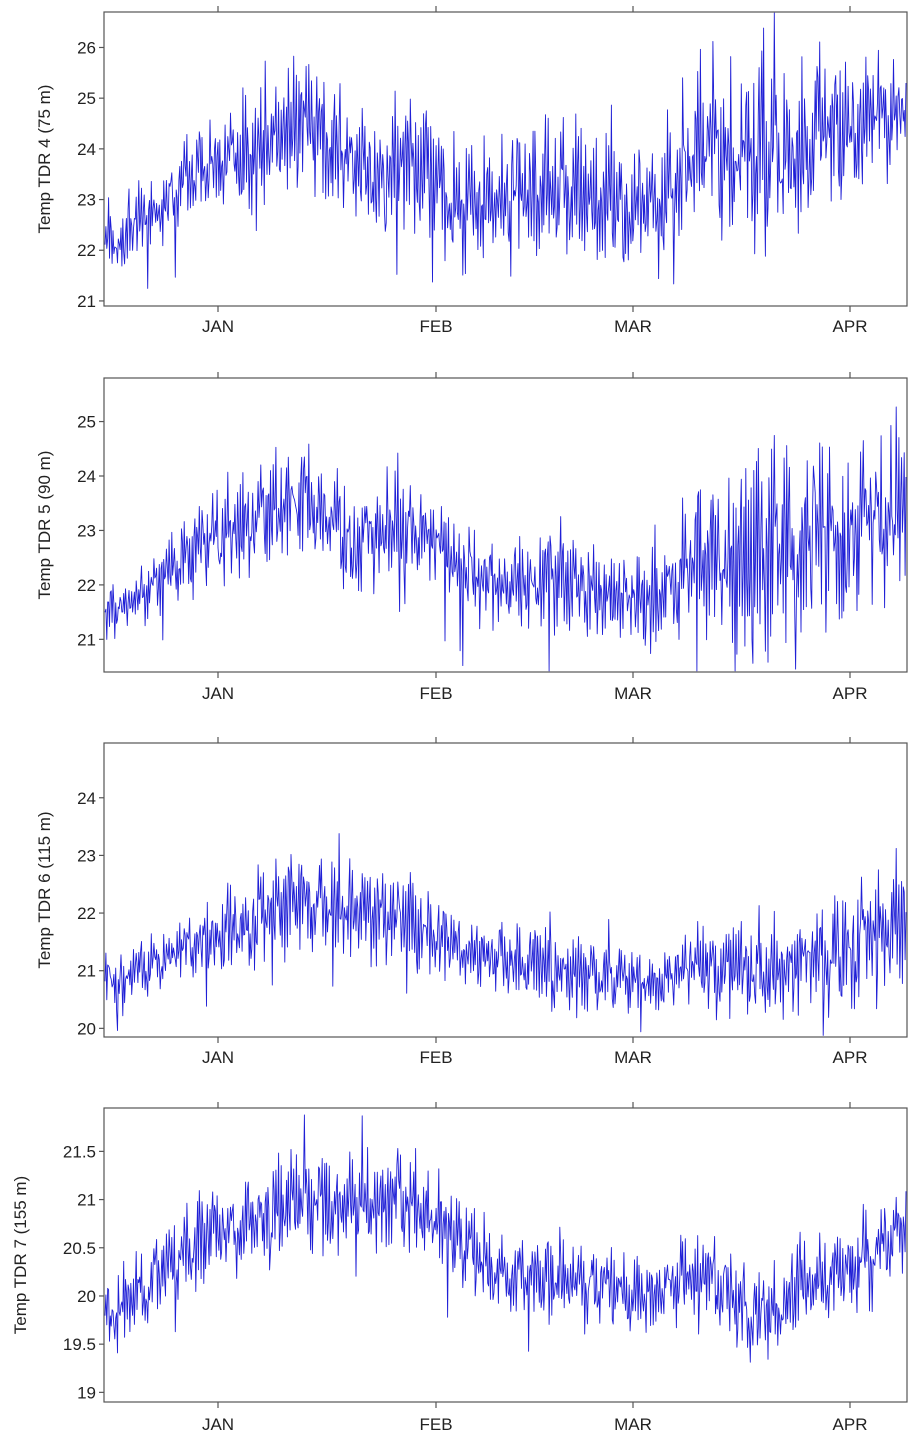  Describe the element at coordinates (79, 1344) in the screenshot. I see `y-tick-label: 19.5` at that location.